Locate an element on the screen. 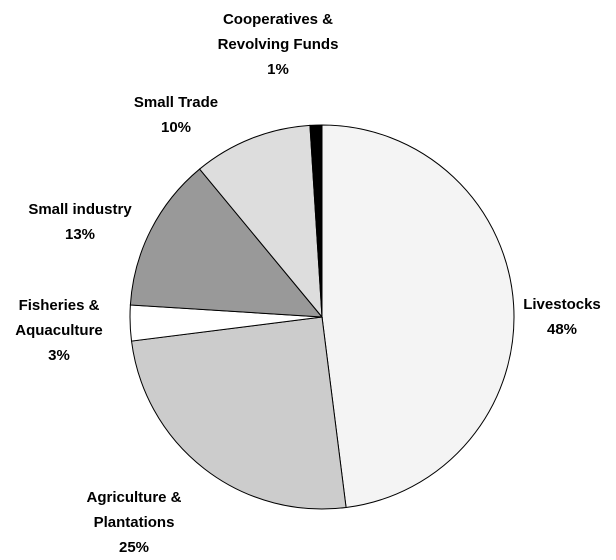 The width and height of the screenshot is (616, 560). category-name: Small industry is located at coordinates (80, 209).